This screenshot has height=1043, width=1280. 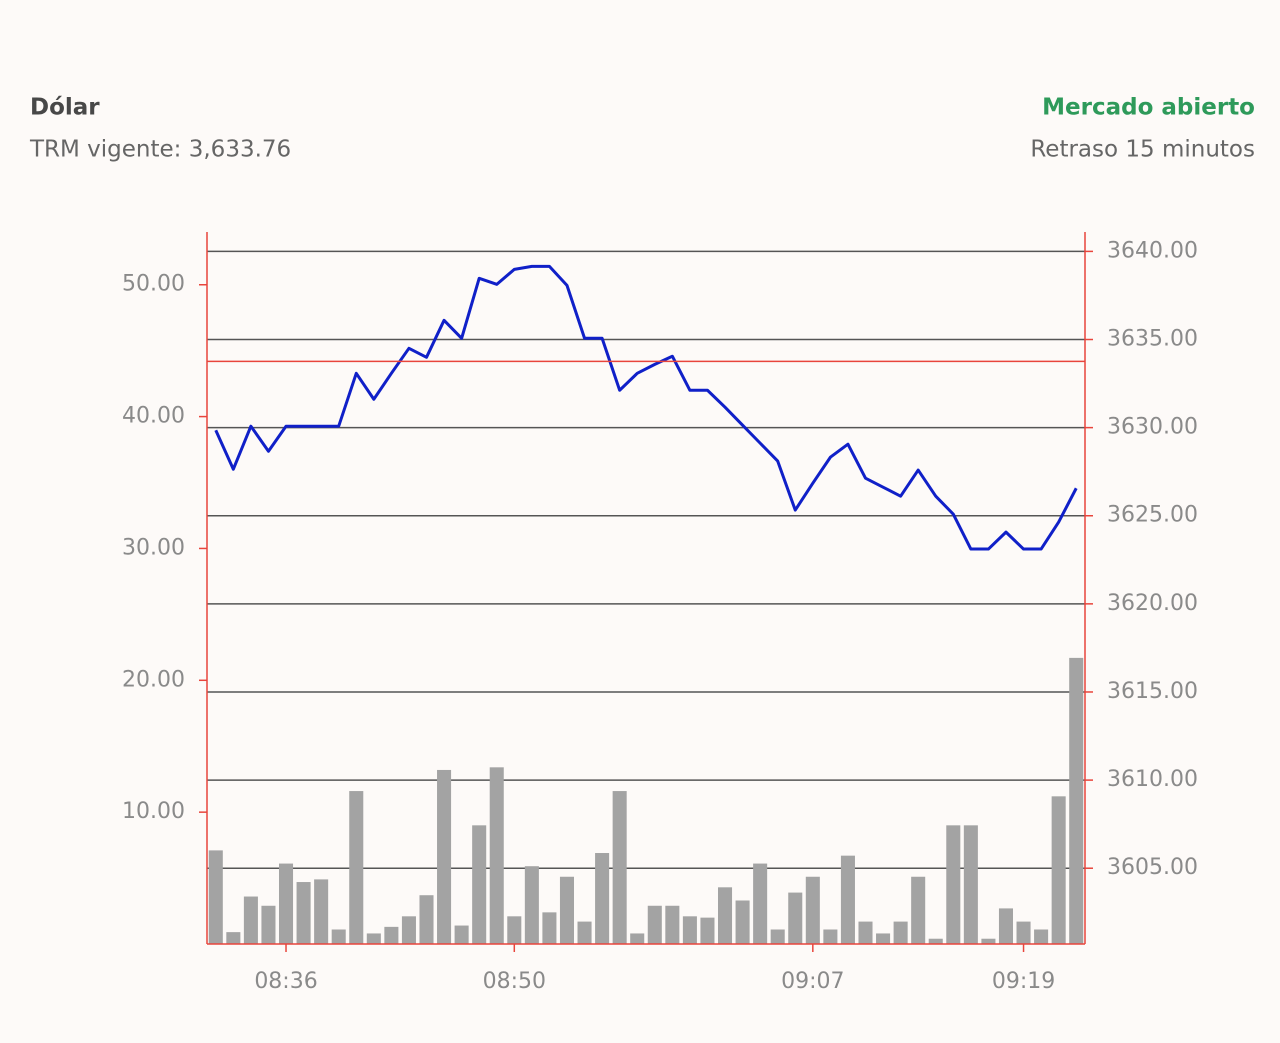 I want to click on y2-tick-label: 3635.00, so click(x=1152, y=339).